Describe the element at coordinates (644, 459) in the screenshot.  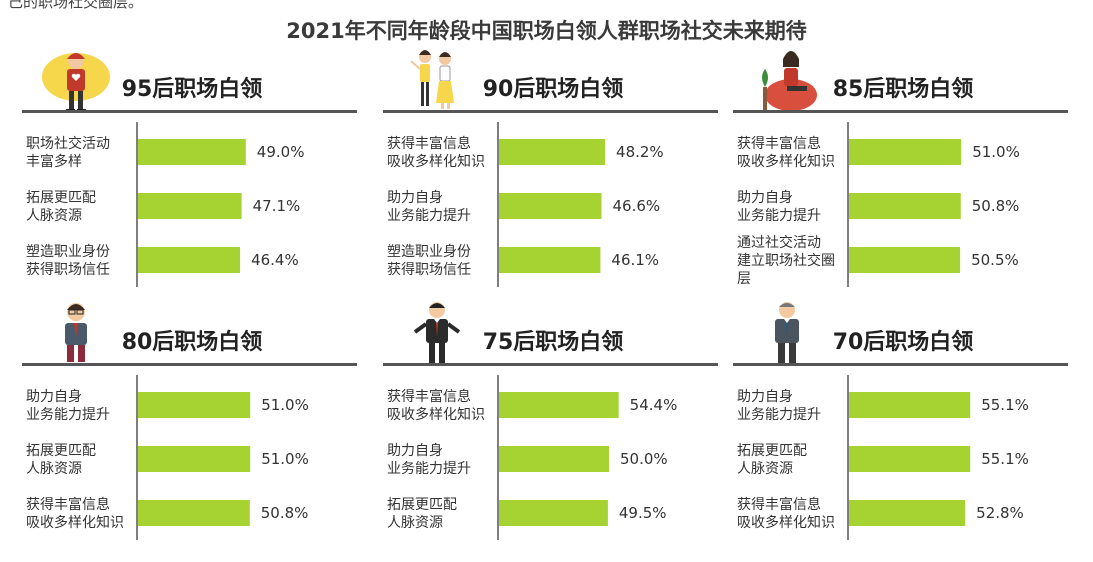
I see `bar-value-label: 50.0%` at that location.